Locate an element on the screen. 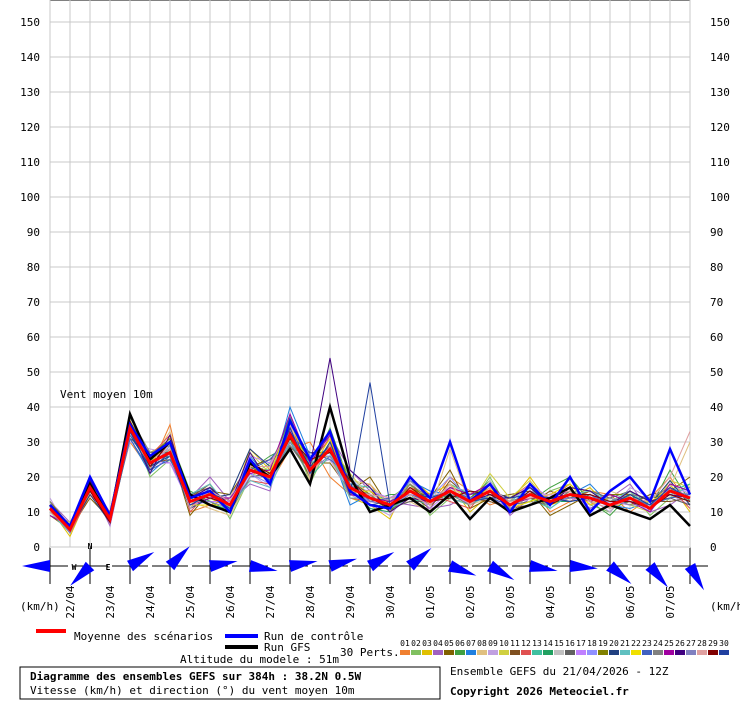  x-tick-label: 30/04 is located at coordinates (390, 601).